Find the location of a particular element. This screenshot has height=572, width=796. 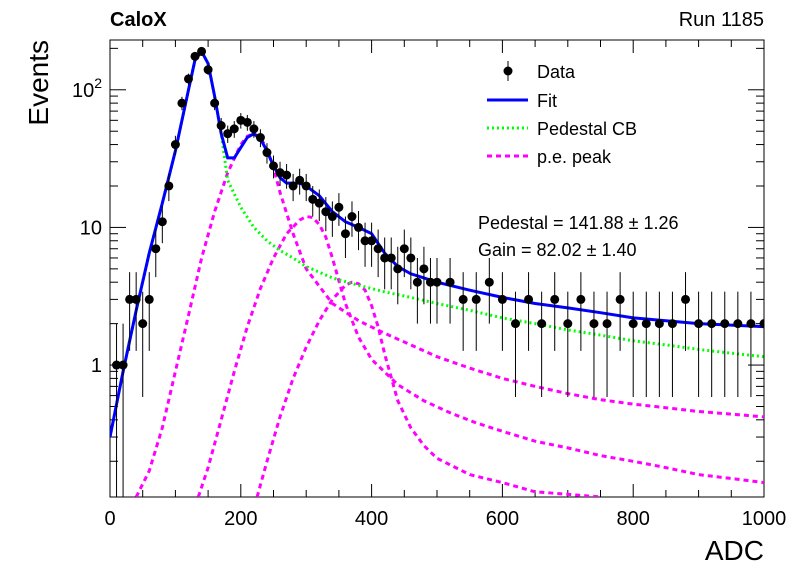

legend-marker is located at coordinates (508, 71).